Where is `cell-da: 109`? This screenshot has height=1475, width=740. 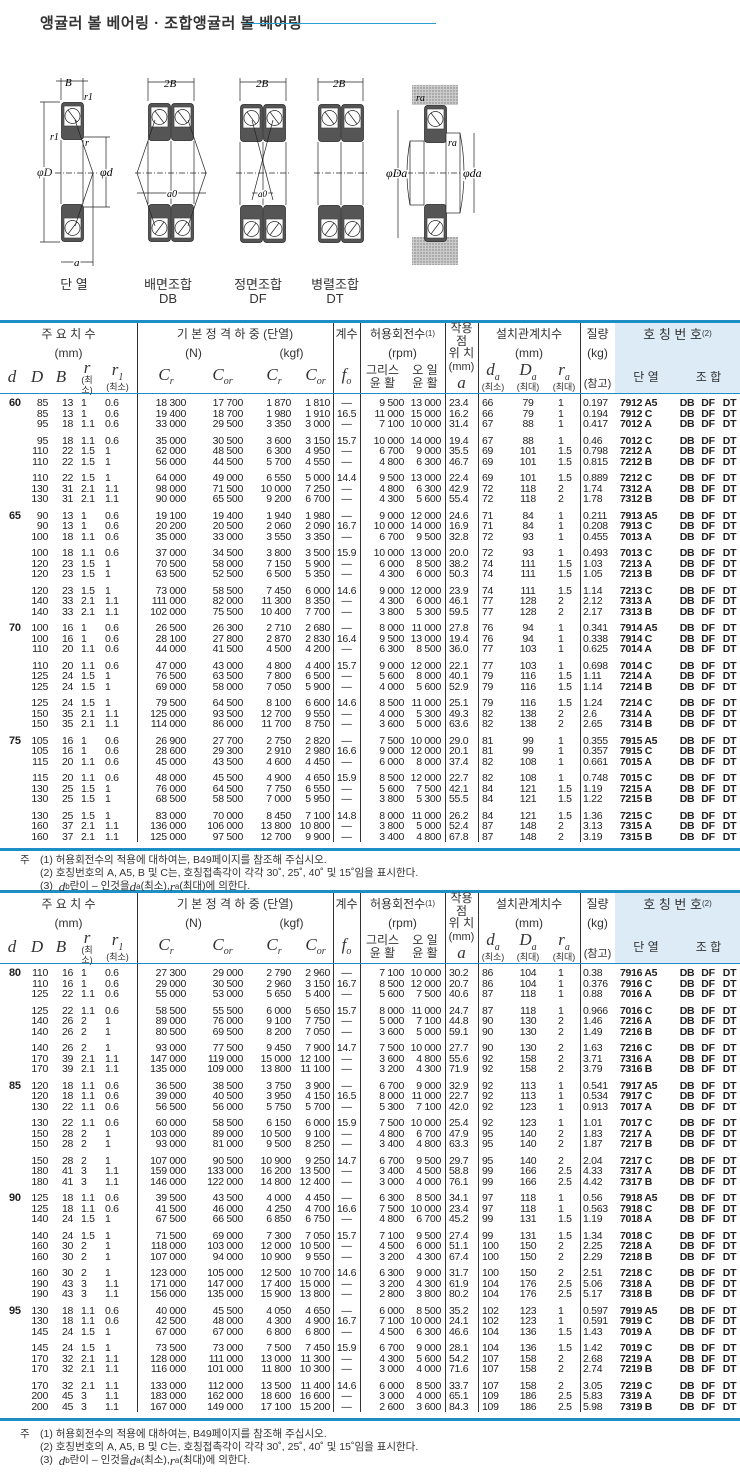 cell-da: 109 is located at coordinates (490, 1396).